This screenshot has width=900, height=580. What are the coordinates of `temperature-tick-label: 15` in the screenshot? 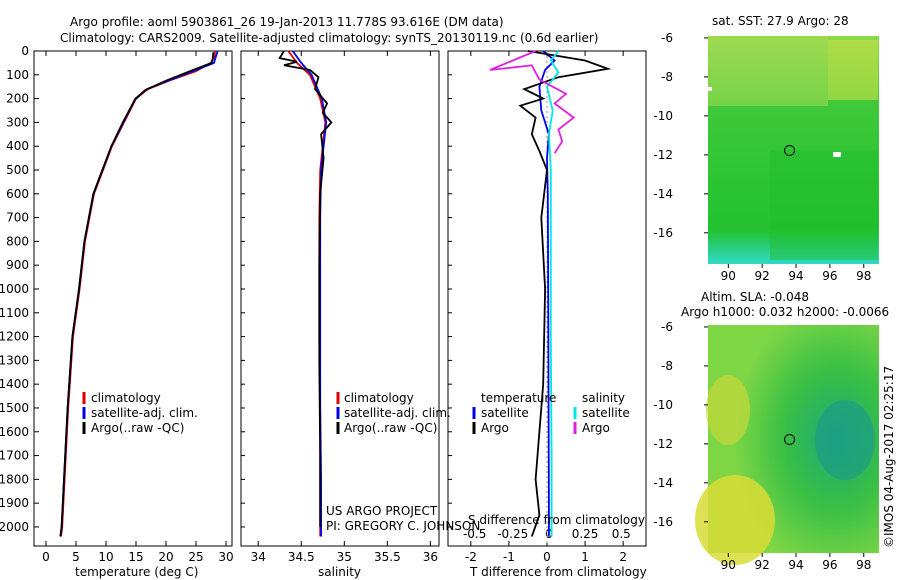 It's located at (135, 557).